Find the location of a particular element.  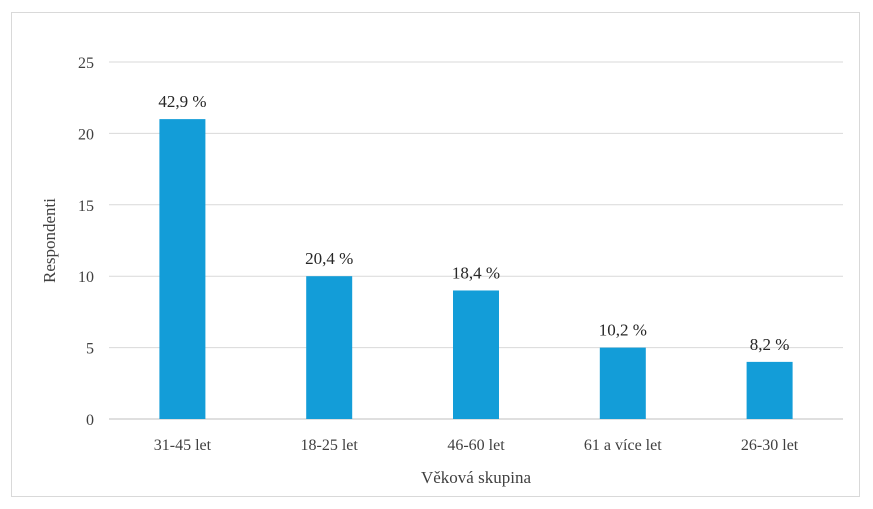

y-tick-label: 25 is located at coordinates (86, 63).